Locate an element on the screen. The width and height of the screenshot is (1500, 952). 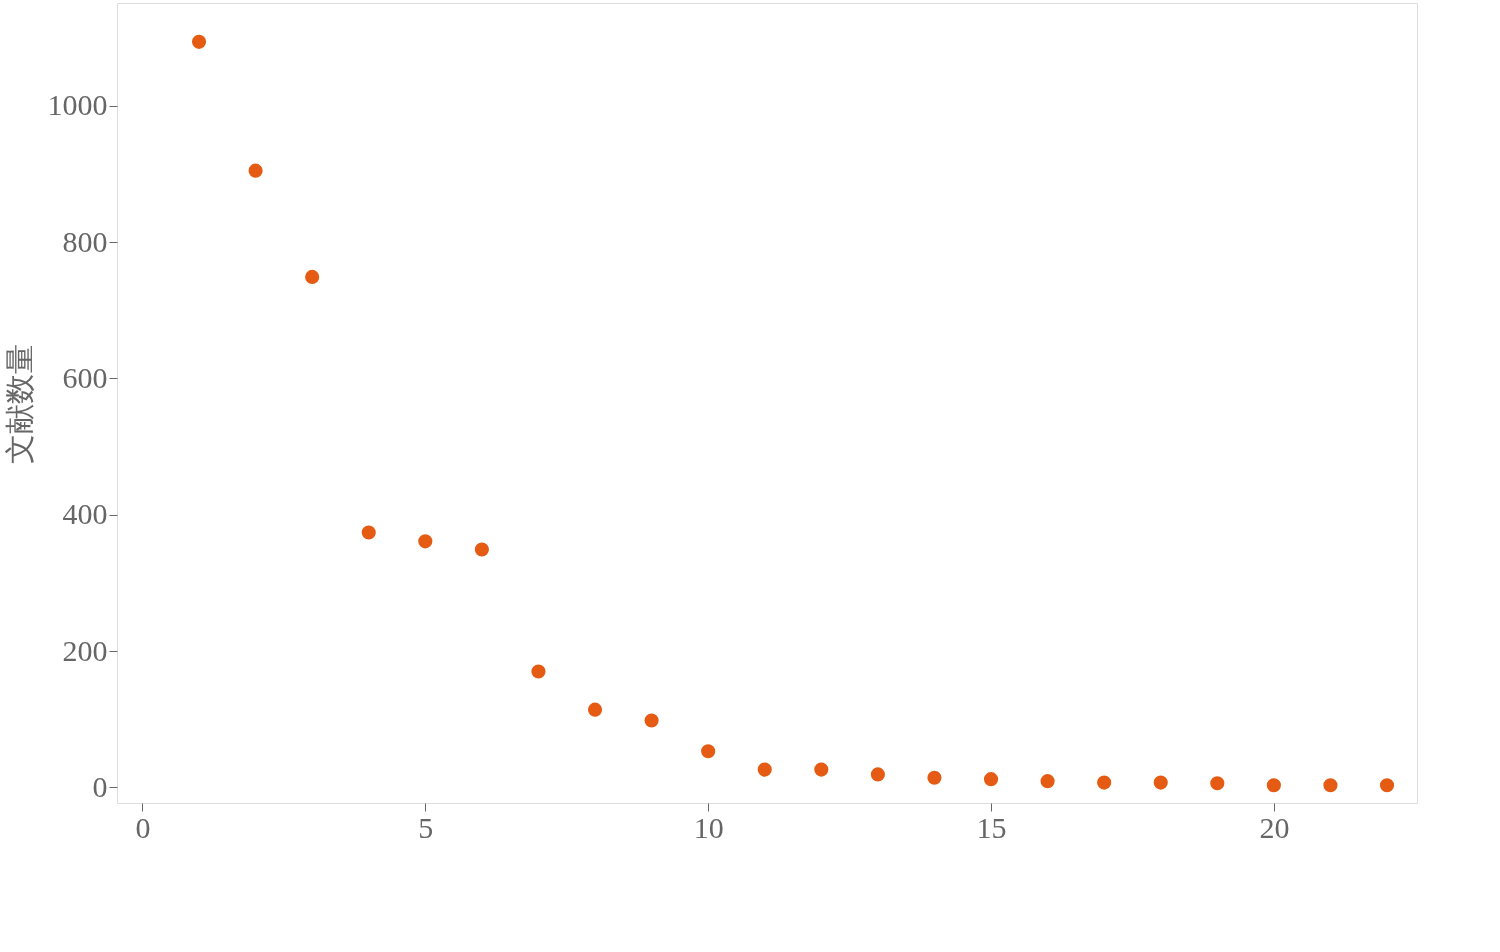
y-tick-label: 400 is located at coordinates (85, 514).